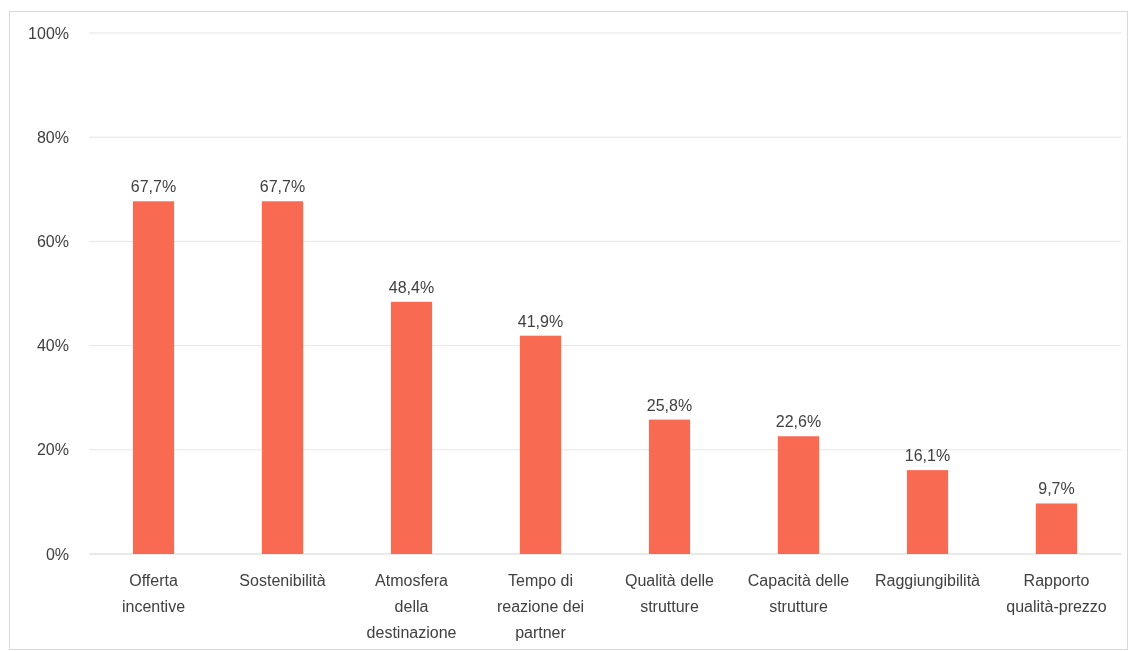 The height and width of the screenshot is (651, 1129). What do you see at coordinates (48, 33) in the screenshot?
I see `y-tick-label: 100%` at bounding box center [48, 33].